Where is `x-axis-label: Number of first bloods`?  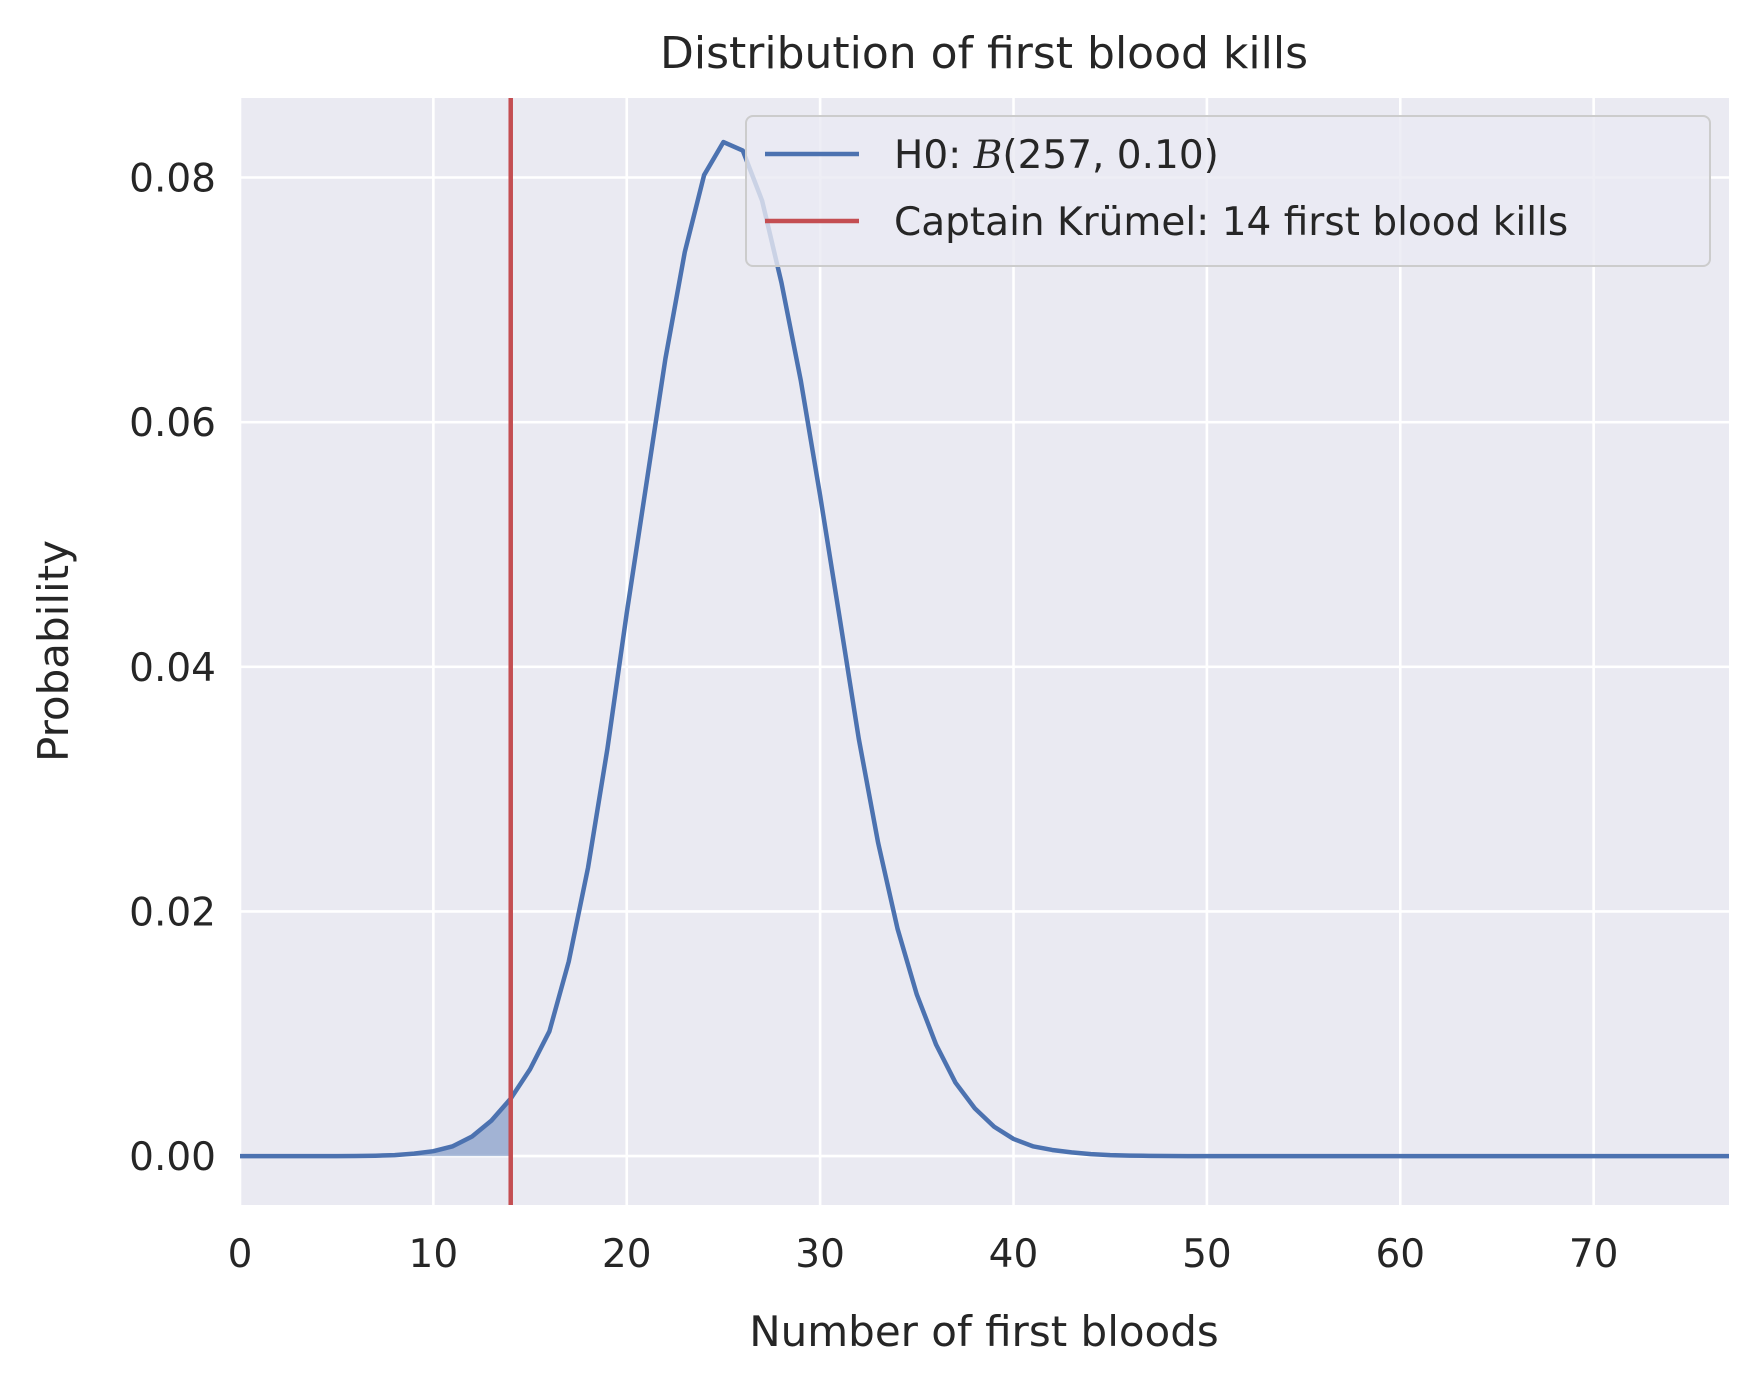
x-axis-label: Number of first bloods is located at coordinates (984, 1331).